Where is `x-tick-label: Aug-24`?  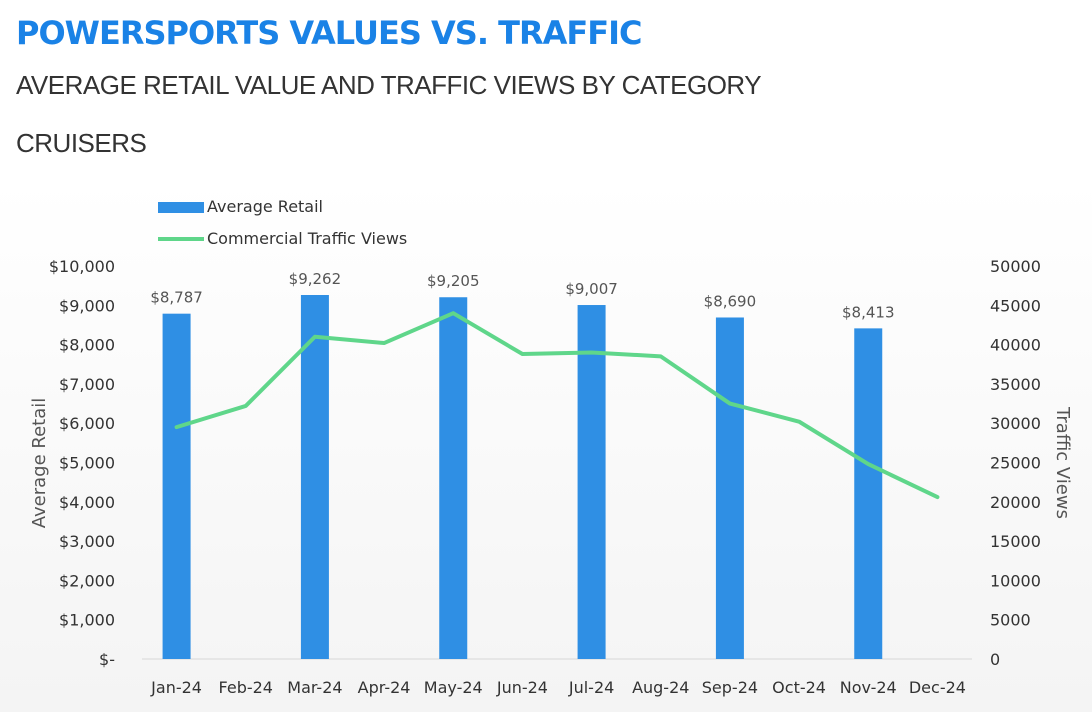
x-tick-label: Aug-24 is located at coordinates (660, 687).